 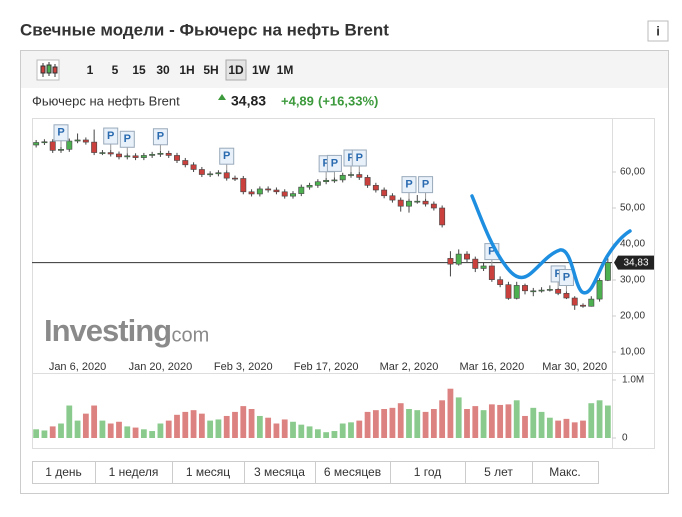 I want to click on interval-active, so click(x=236, y=70).